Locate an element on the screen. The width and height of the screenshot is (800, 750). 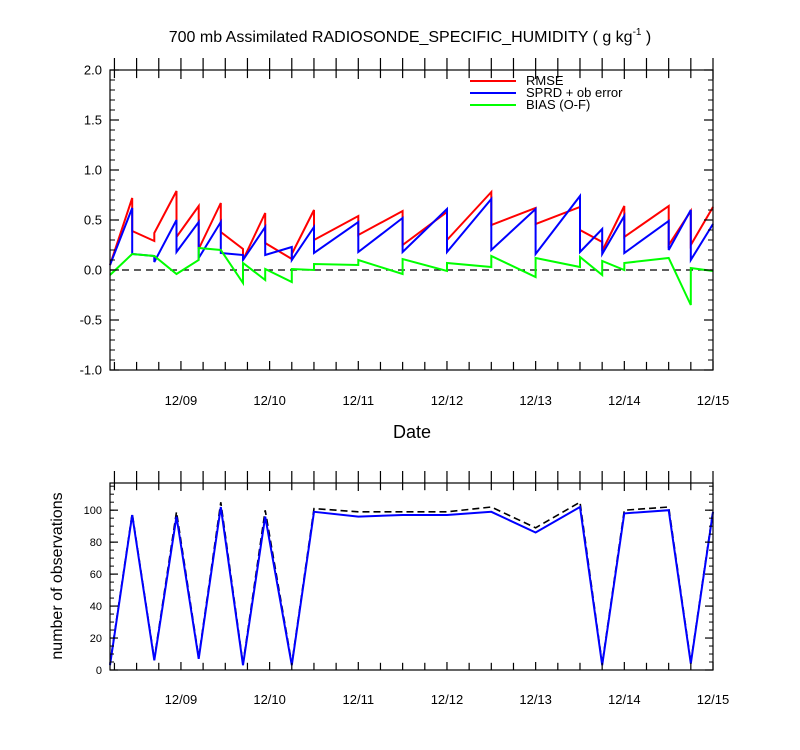
legend-label: RMSE is located at coordinates (545, 80).